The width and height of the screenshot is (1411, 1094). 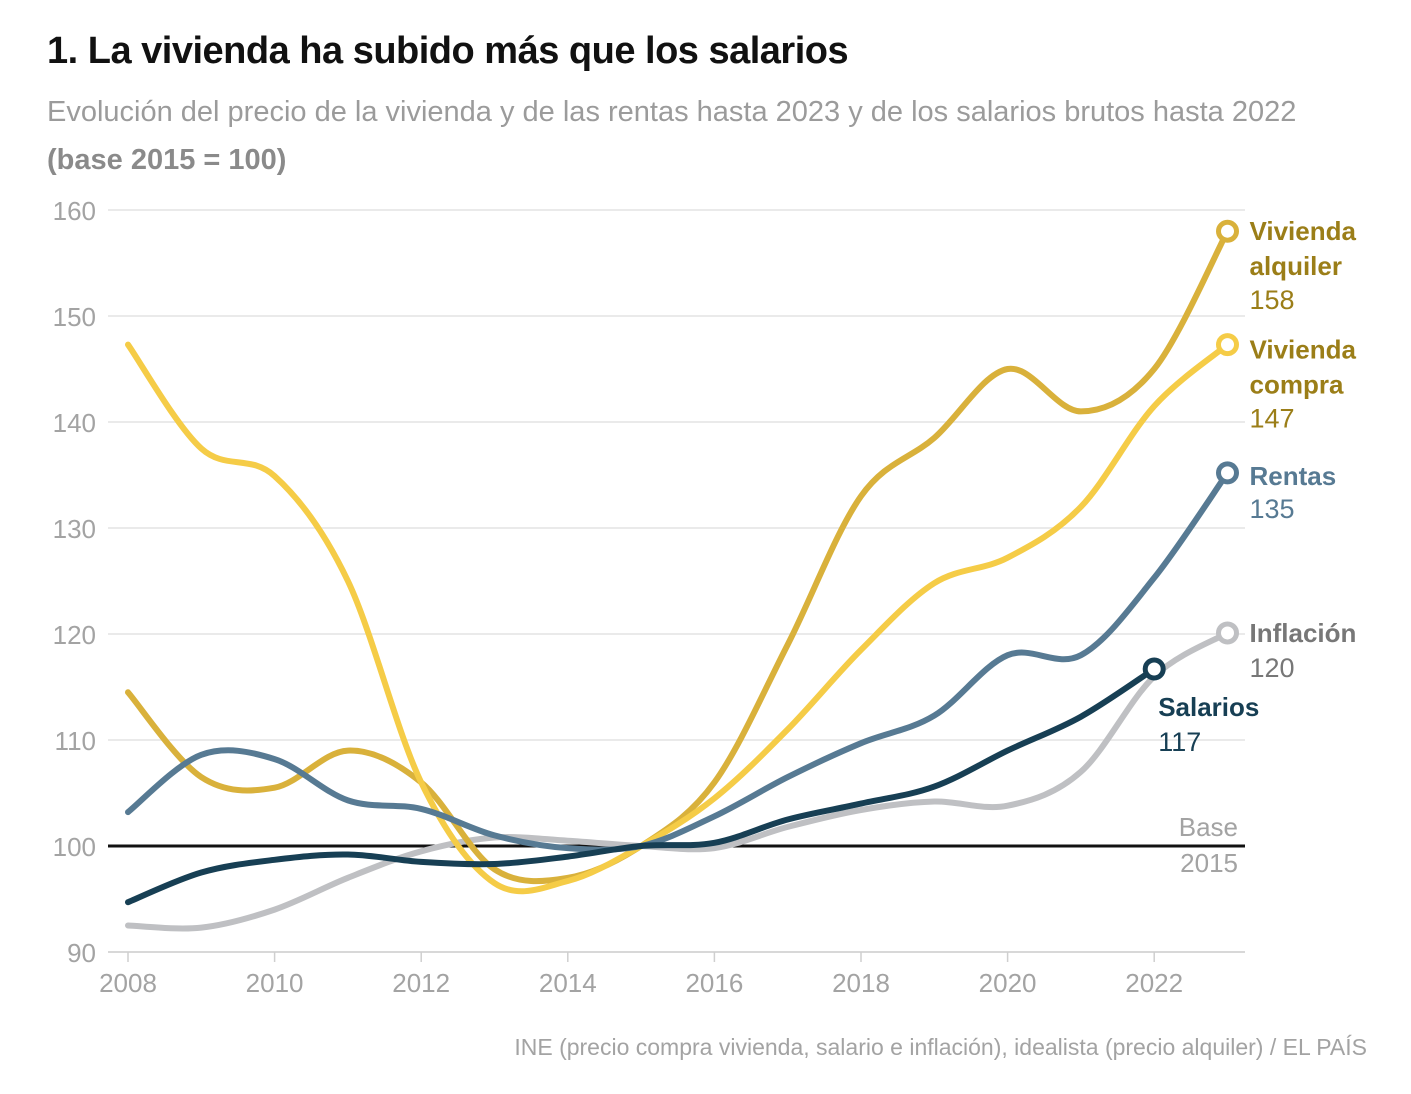 What do you see at coordinates (1208, 827) in the screenshot?
I see `baseline-label-base: Base` at bounding box center [1208, 827].